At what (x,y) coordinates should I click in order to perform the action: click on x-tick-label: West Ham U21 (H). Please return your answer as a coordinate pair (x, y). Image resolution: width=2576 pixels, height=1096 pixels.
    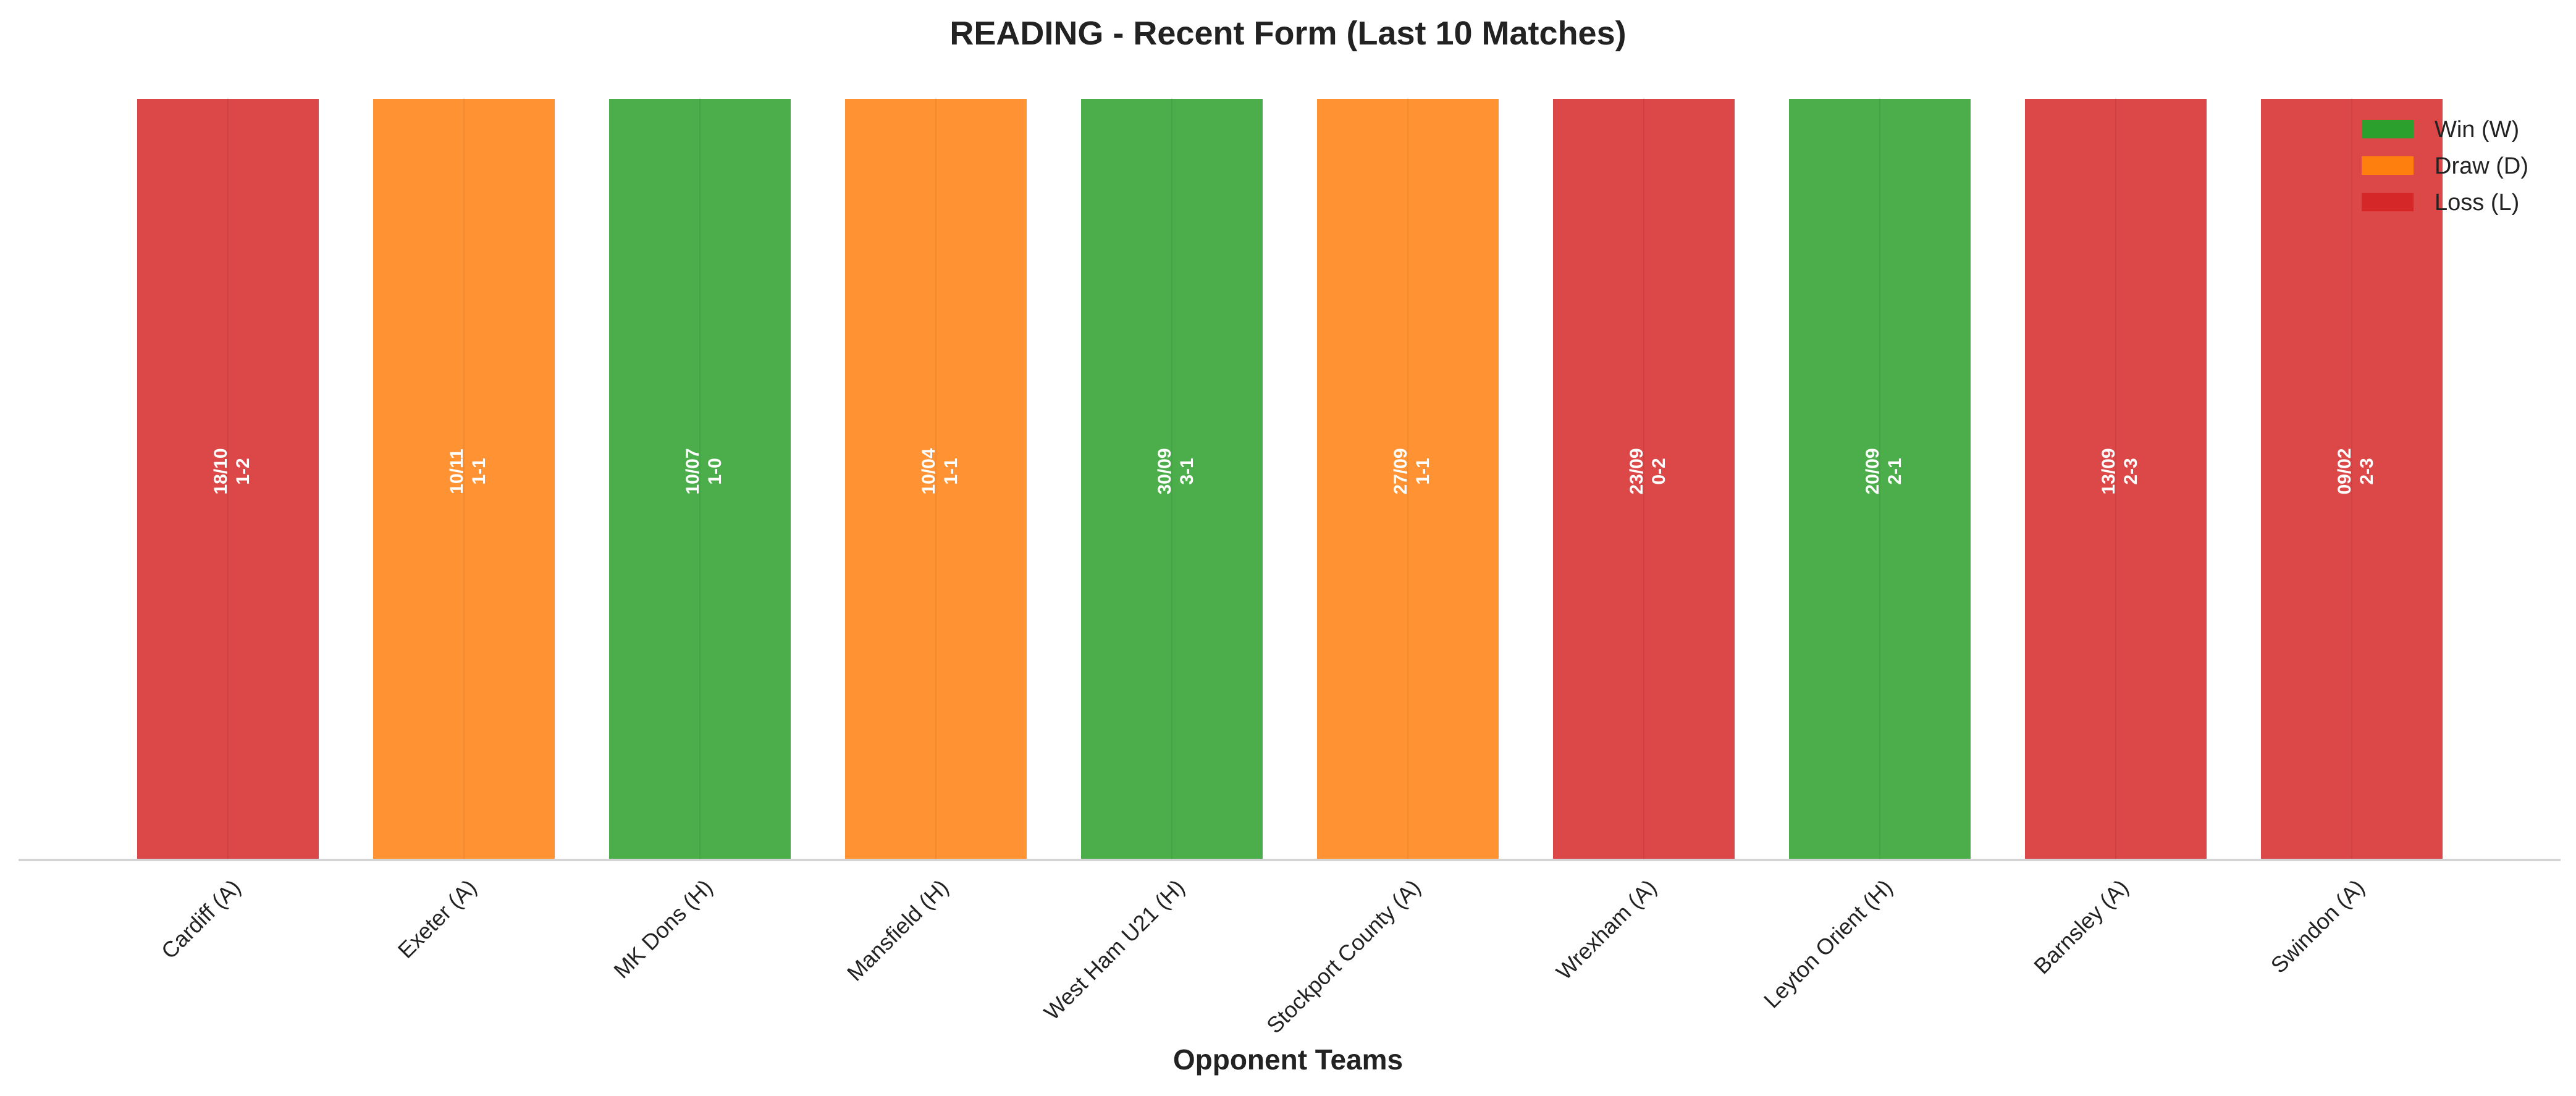
    Looking at the image, I should click on (1114, 949).